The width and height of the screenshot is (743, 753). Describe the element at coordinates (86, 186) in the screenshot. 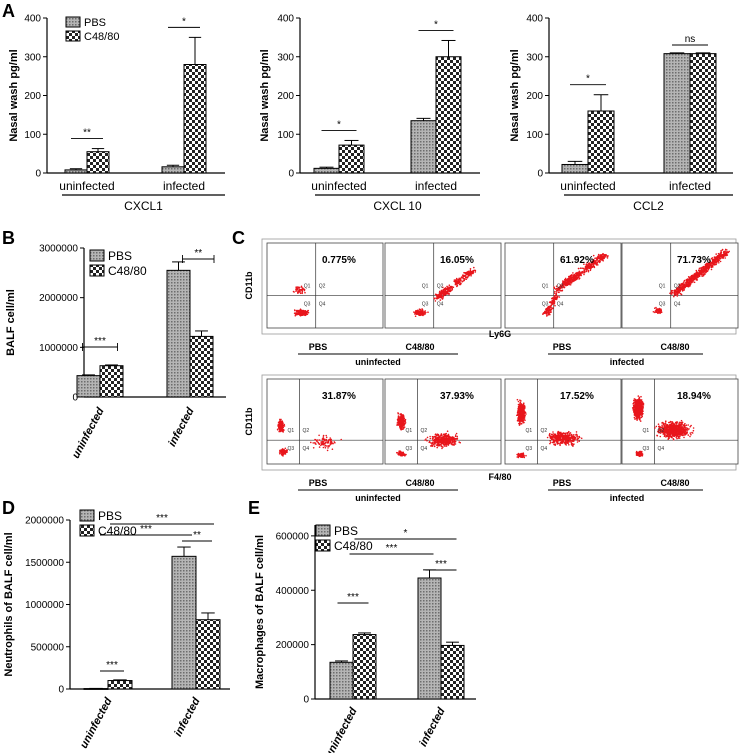

I see `category-label-uninfected: uninfected` at that location.